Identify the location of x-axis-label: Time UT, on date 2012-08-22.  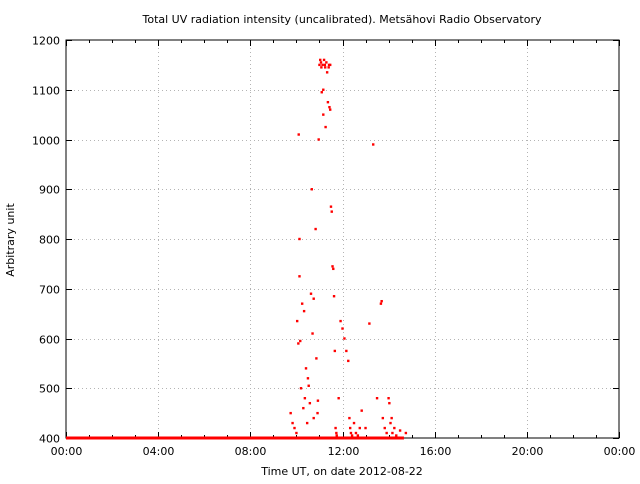
(341, 471).